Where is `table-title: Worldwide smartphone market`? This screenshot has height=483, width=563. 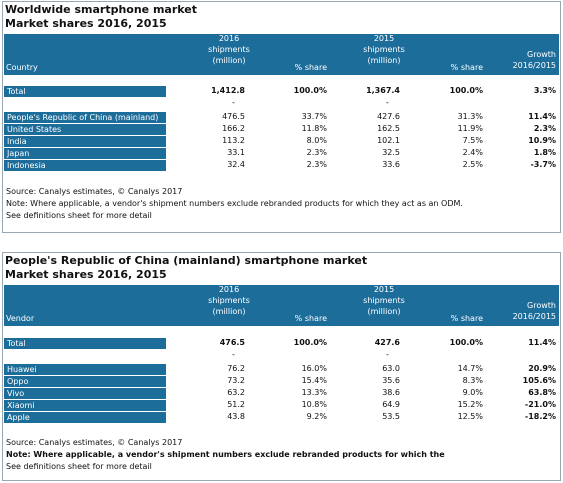
table-title: Worldwide smartphone market is located at coordinates (101, 9).